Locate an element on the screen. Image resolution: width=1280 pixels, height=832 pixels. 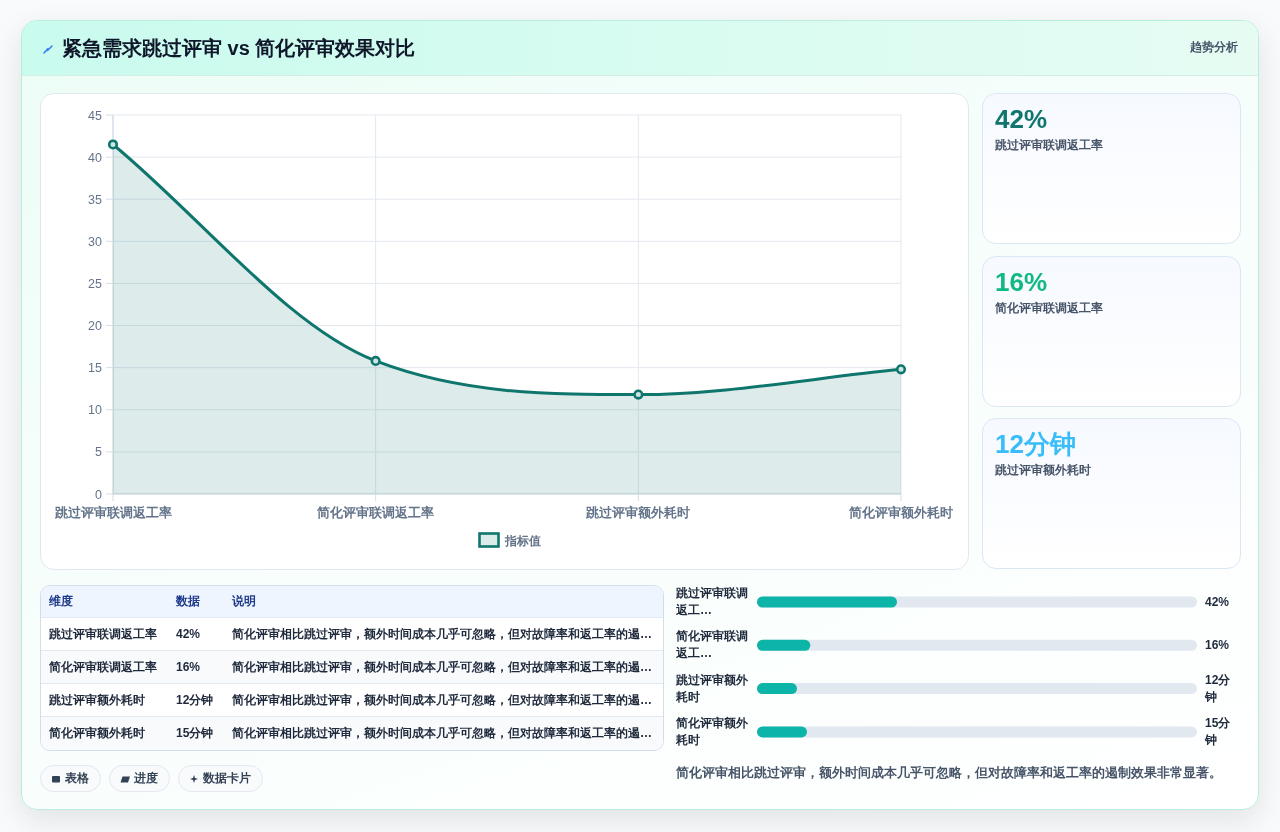
text: 跳过评审额外耗时 is located at coordinates (1043, 470).